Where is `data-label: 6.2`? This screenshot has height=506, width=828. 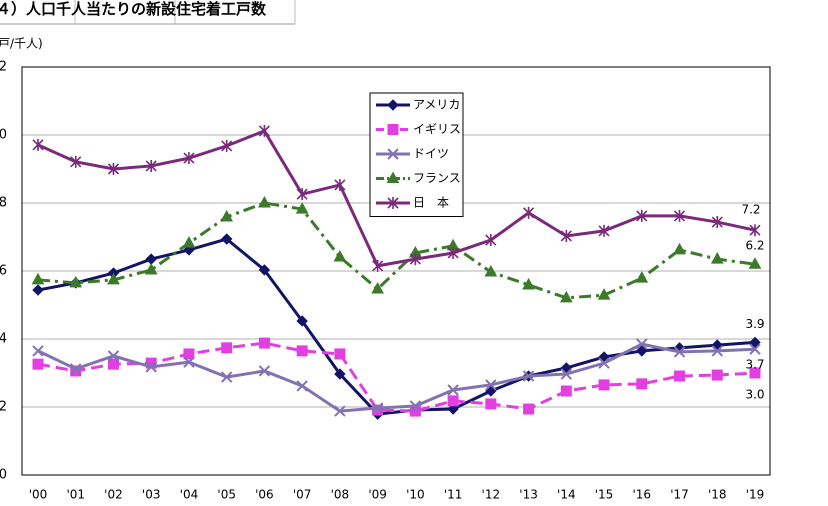 data-label: 6.2 is located at coordinates (754, 246).